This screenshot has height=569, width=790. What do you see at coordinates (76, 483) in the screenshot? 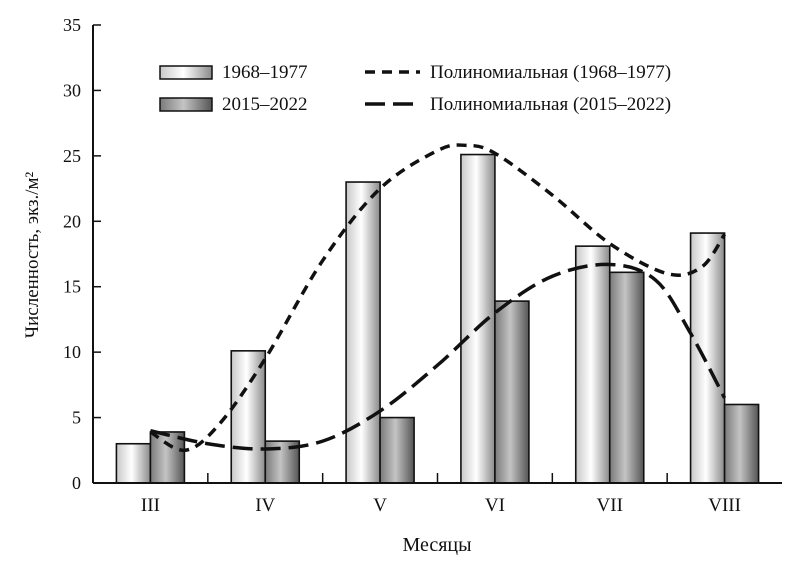
I see `y-tick-label: 0` at bounding box center [76, 483].